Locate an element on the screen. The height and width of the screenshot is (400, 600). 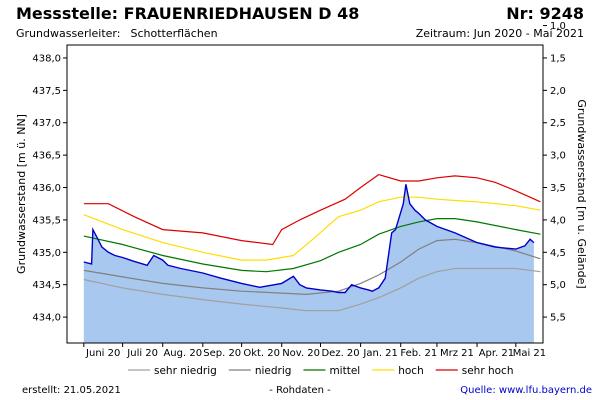
y-tick-label: 437,5 is located at coordinates (46, 91).